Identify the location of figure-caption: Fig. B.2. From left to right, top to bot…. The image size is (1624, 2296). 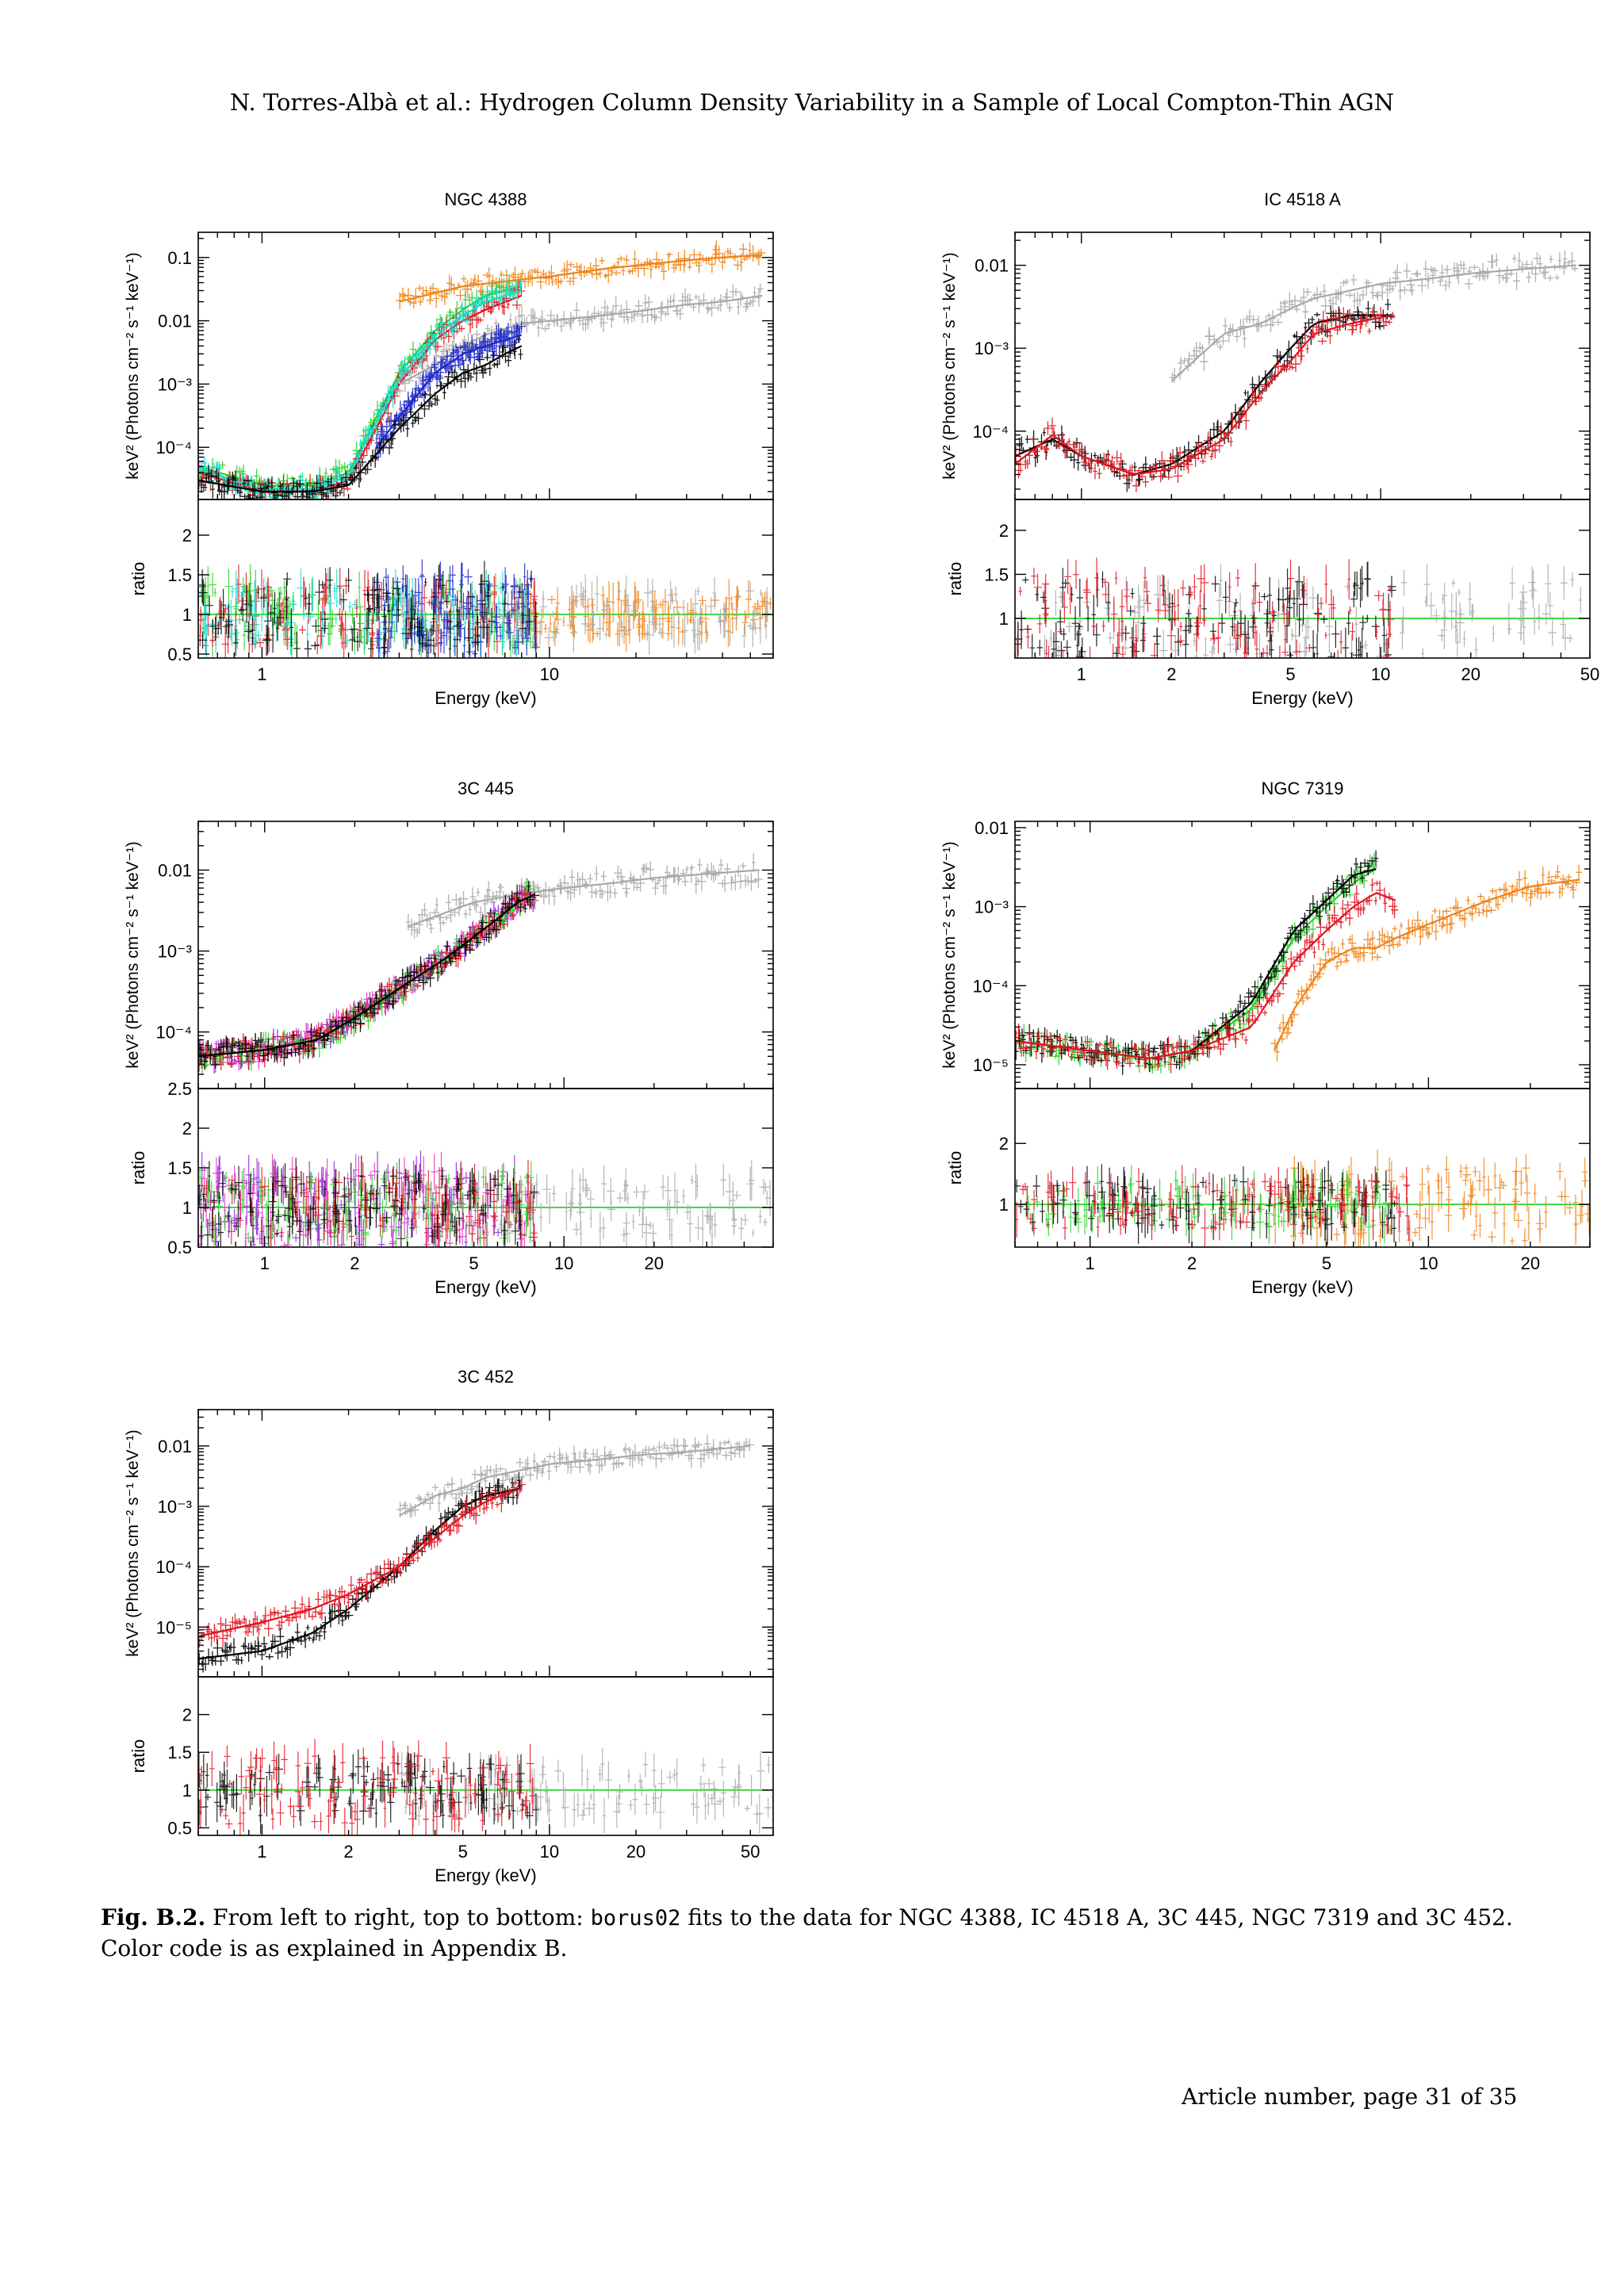
(814, 1934).